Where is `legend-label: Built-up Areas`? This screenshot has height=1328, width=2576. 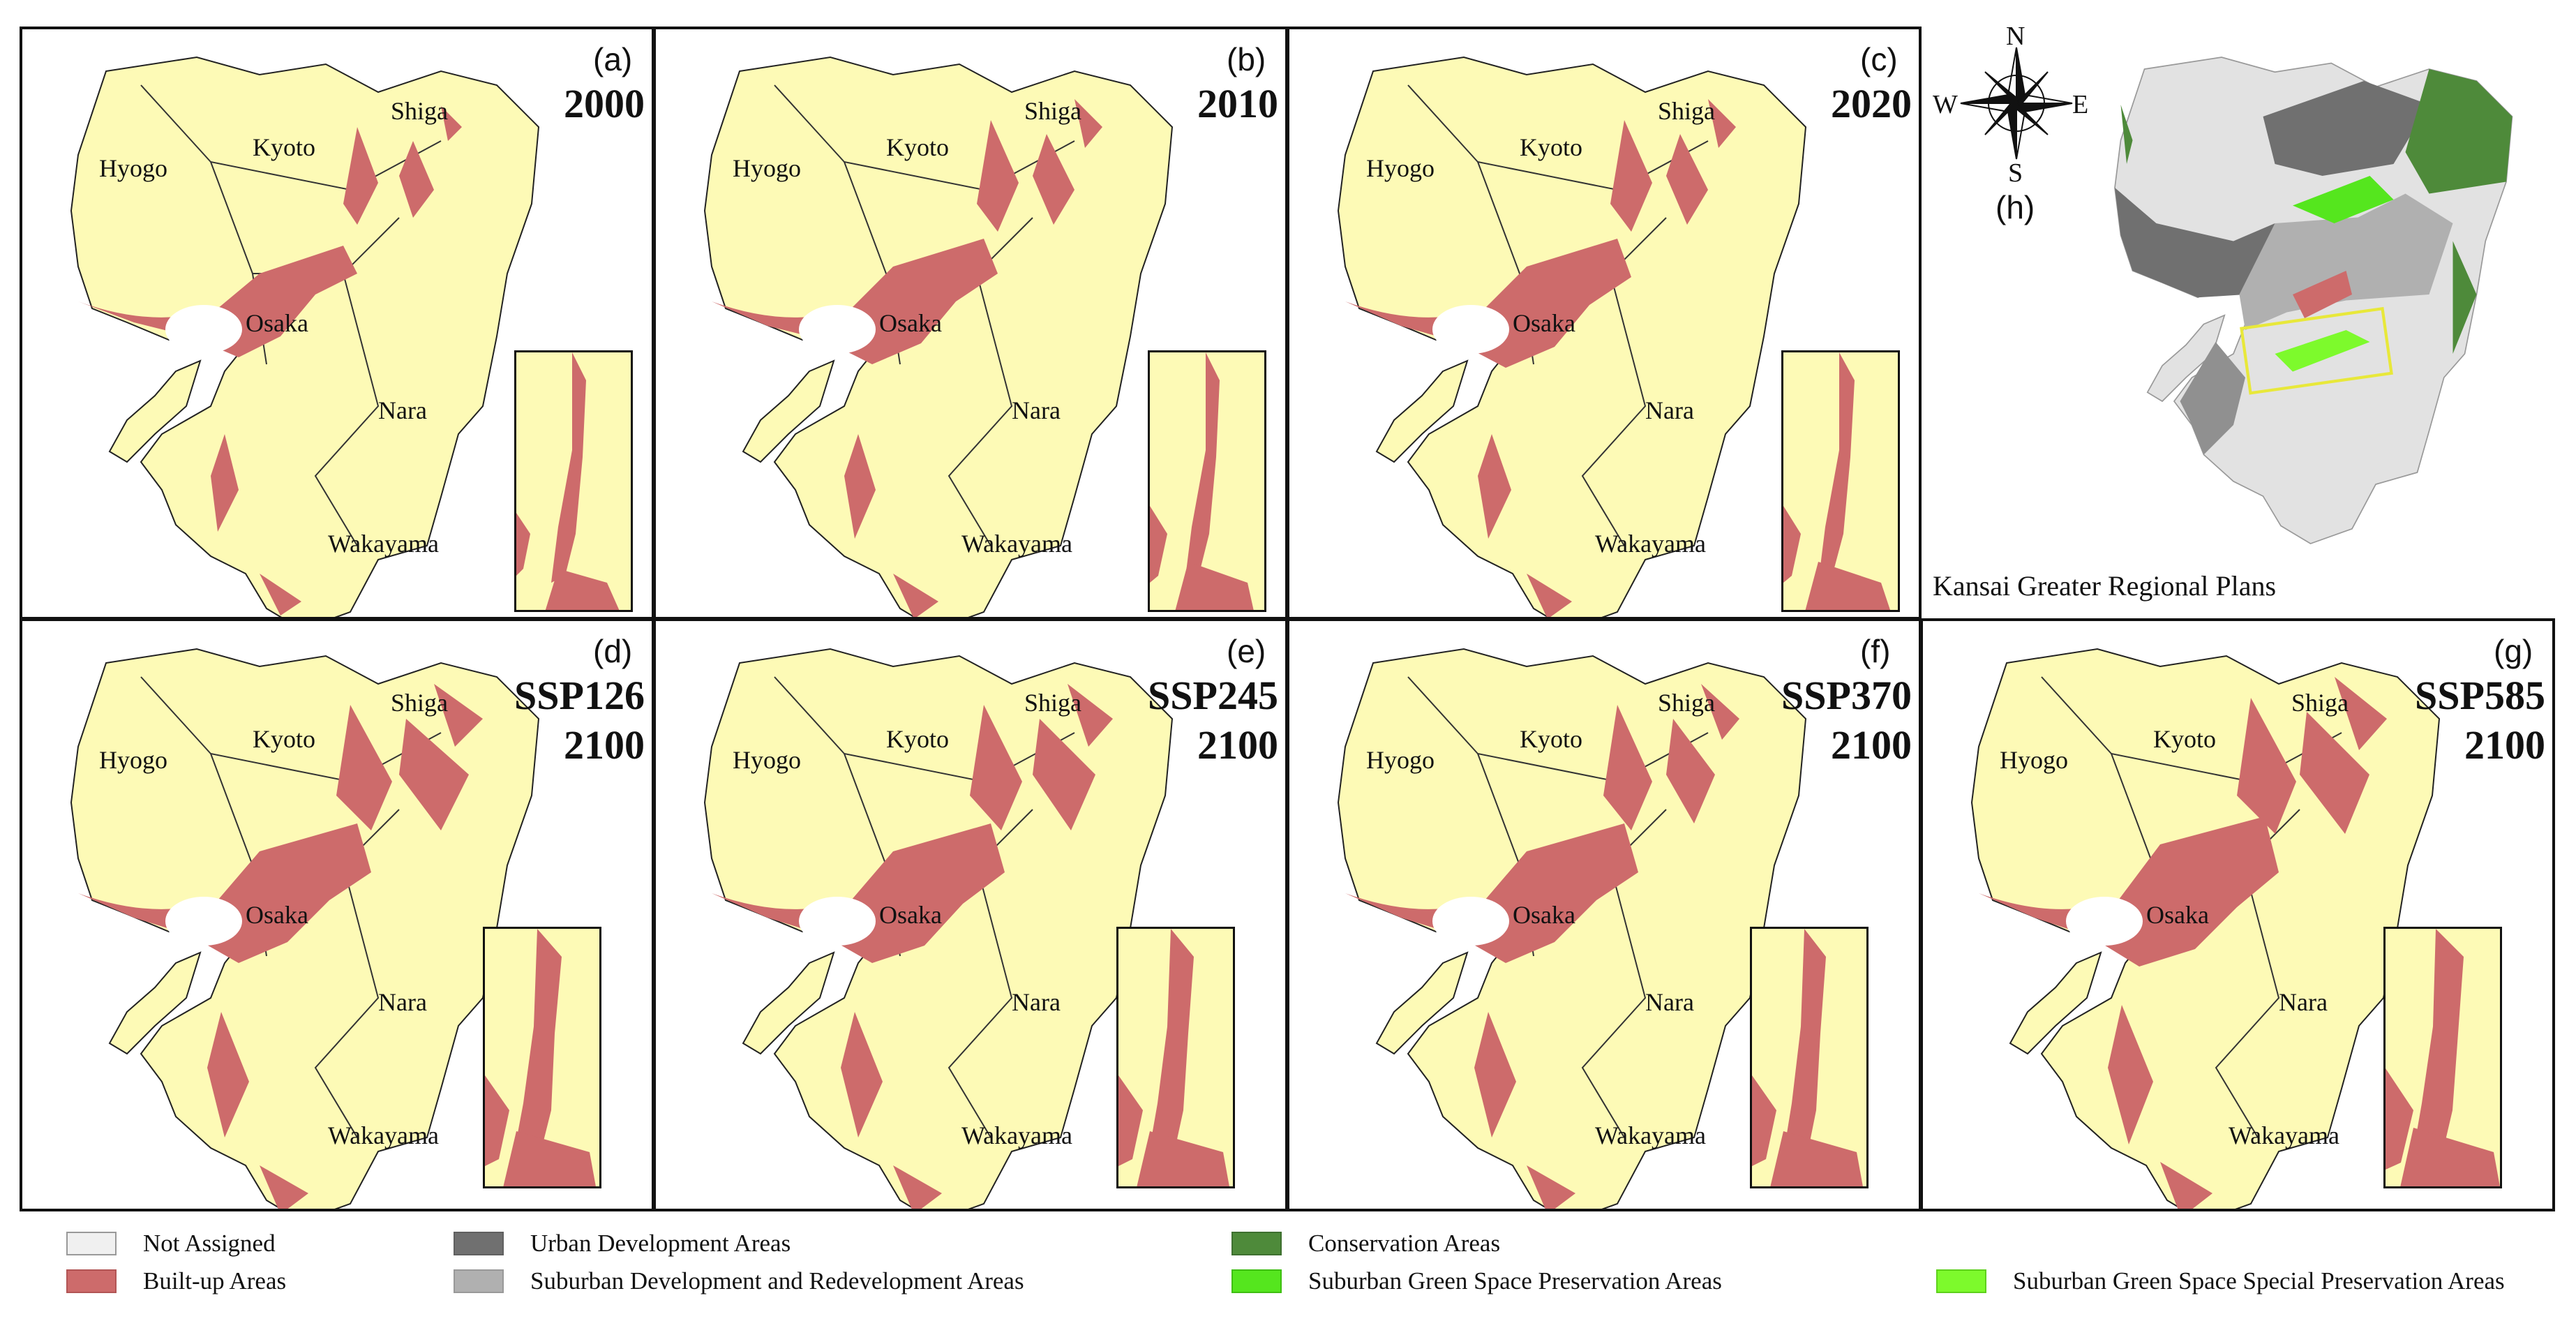
legend-label: Built-up Areas is located at coordinates (215, 1281).